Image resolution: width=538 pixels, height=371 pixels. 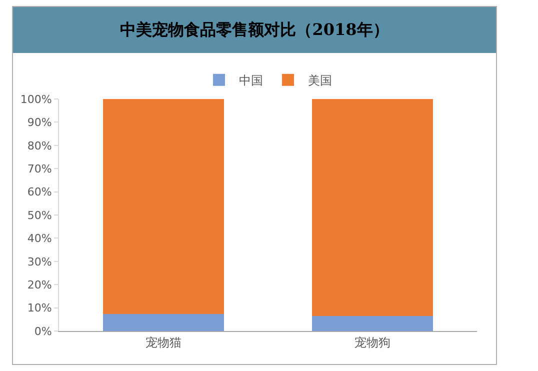 What do you see at coordinates (320, 81) in the screenshot?
I see `legend-label: 美国` at bounding box center [320, 81].